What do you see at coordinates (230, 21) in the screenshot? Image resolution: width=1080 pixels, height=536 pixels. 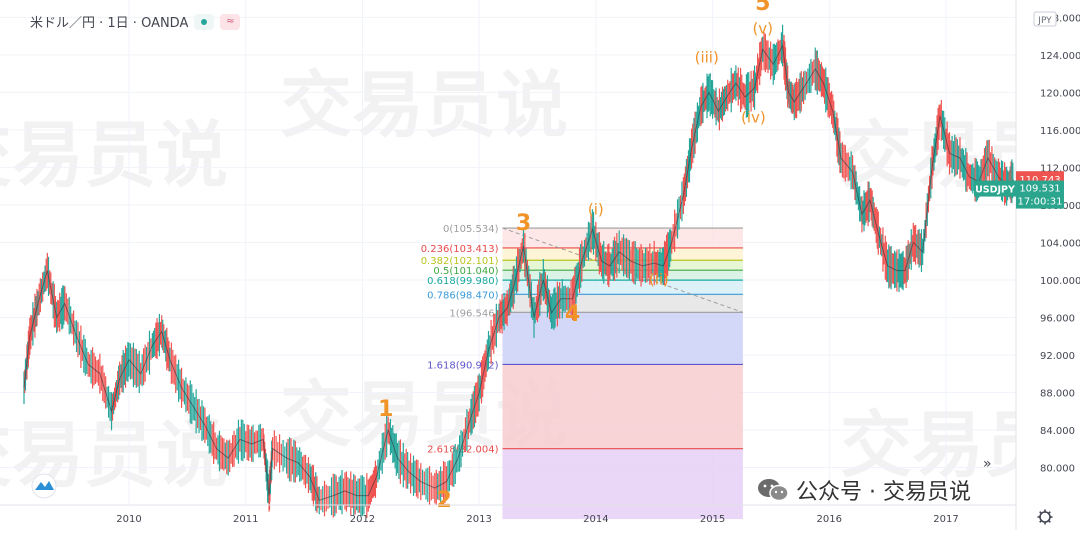 I see `compare-icon: ≈` at bounding box center [230, 21].